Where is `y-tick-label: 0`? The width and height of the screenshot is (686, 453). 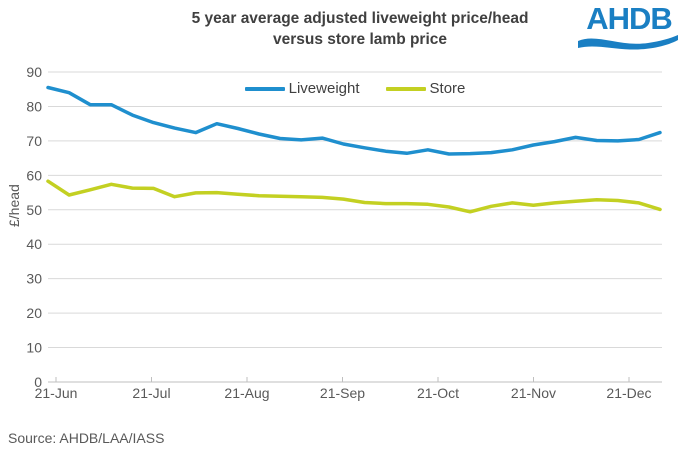
y-tick-label: 0 is located at coordinates (38, 382).